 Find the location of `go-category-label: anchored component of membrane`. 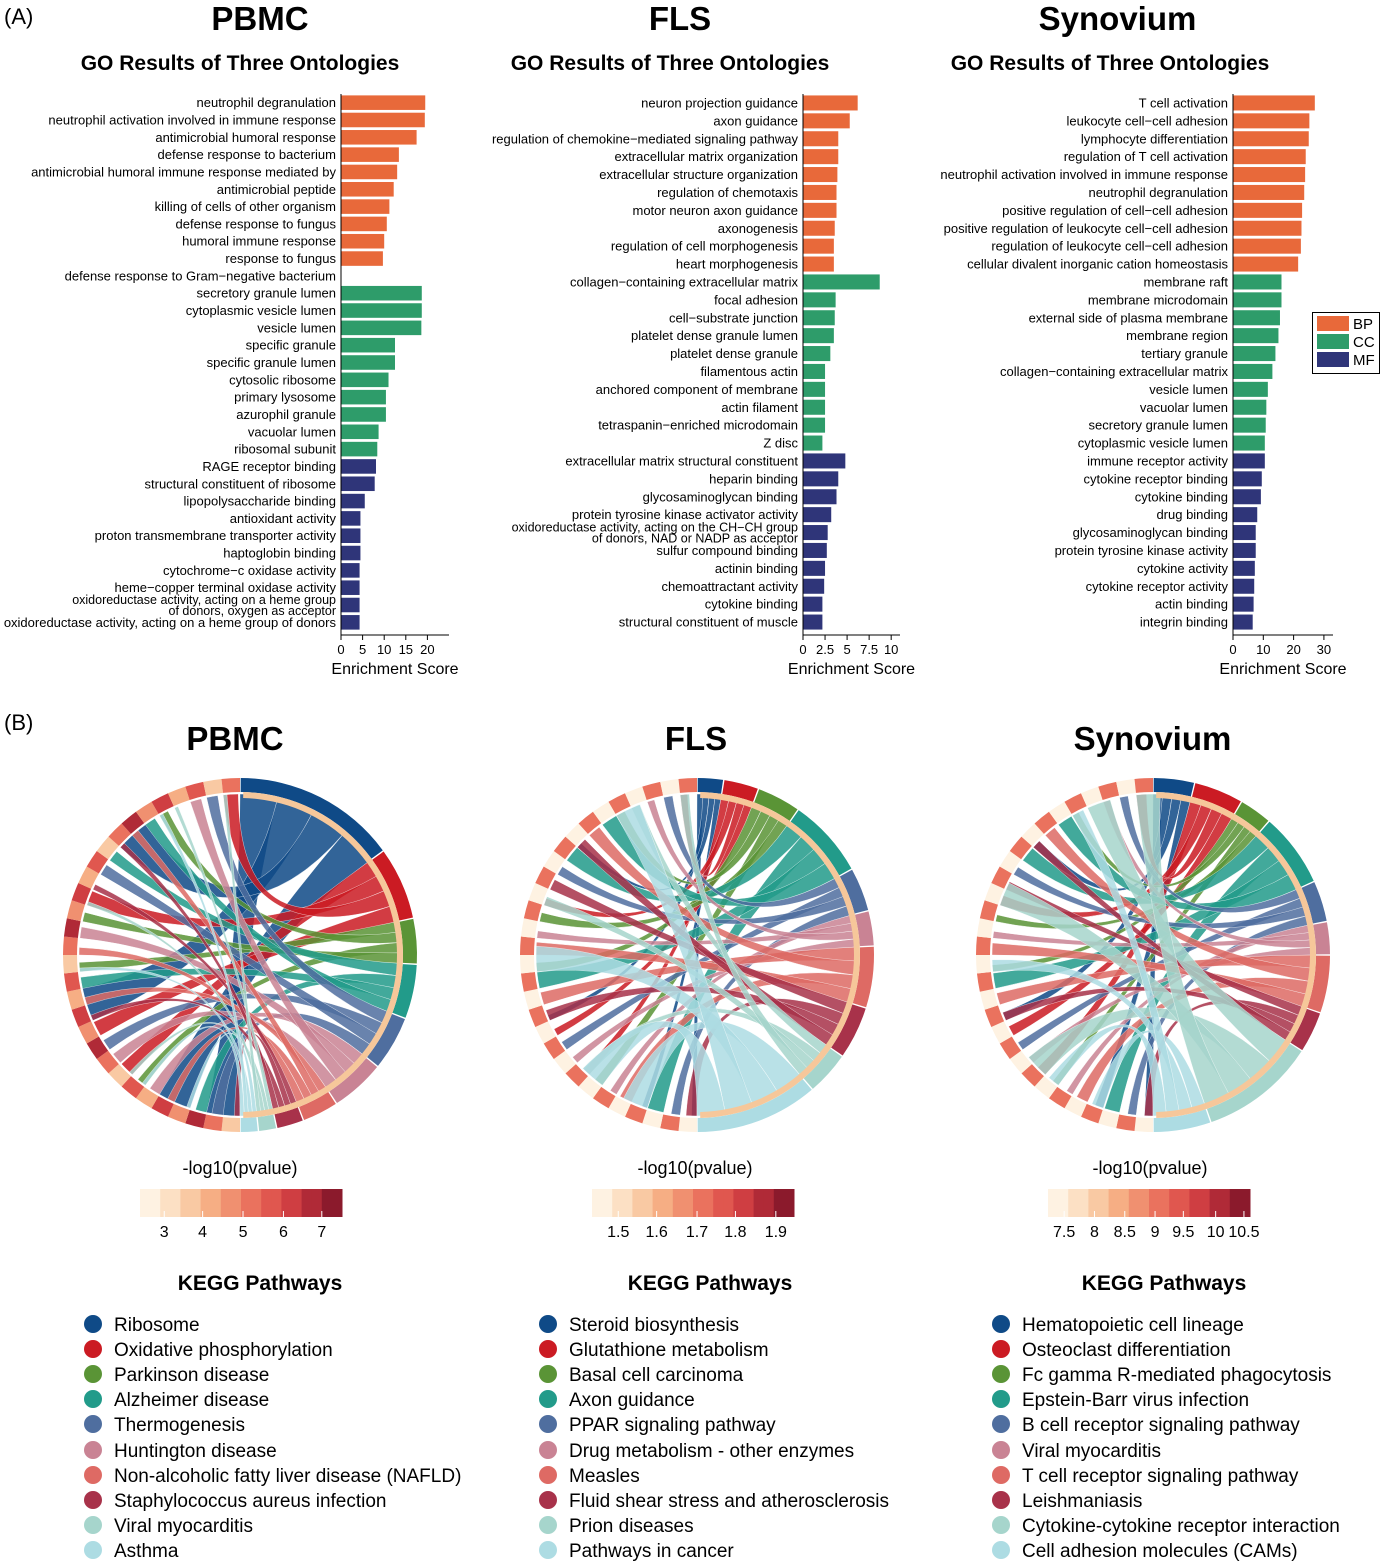

go-category-label: anchored component of membrane is located at coordinates (697, 389).